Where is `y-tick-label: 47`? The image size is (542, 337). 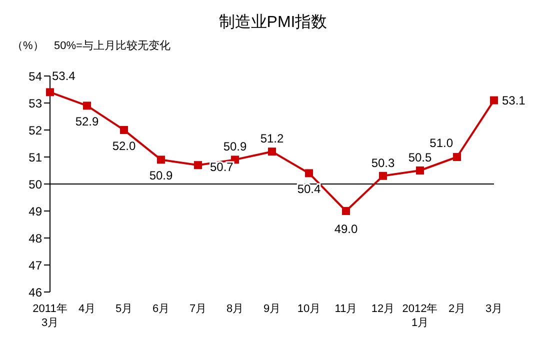
y-tick-label: 47 is located at coordinates (35, 265).